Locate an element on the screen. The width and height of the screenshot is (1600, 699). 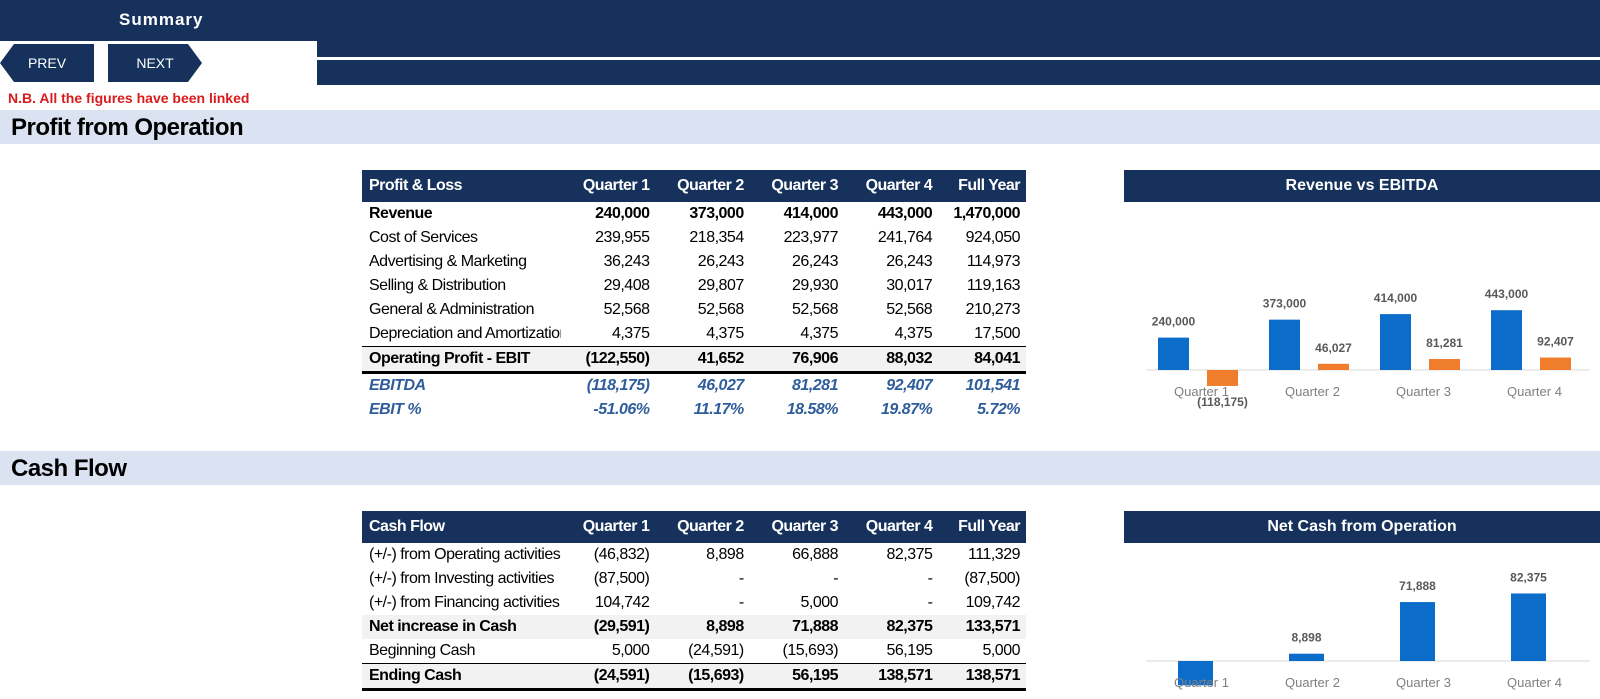
header-bar is located at coordinates (800, 20).